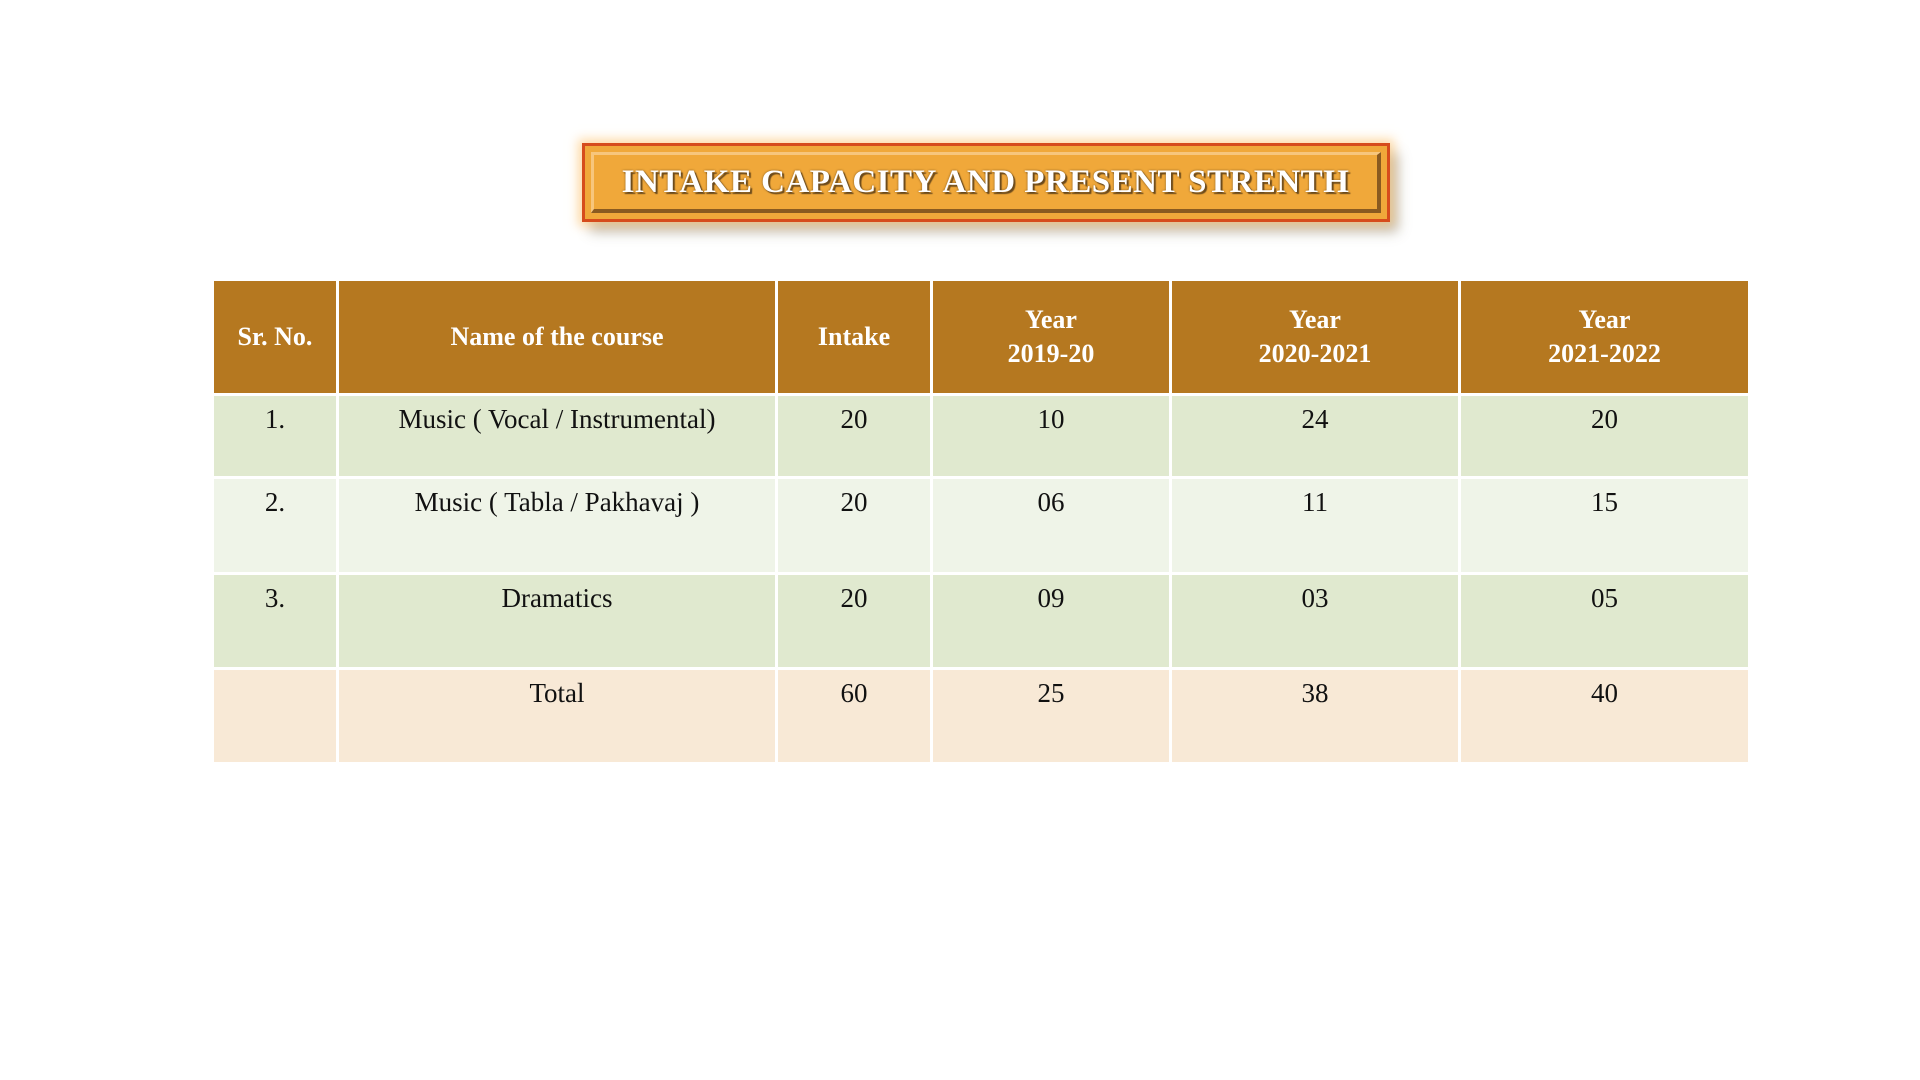 This screenshot has height=1080, width=1920. I want to click on table-total-row: Total 60 25 38 40, so click(981, 716).